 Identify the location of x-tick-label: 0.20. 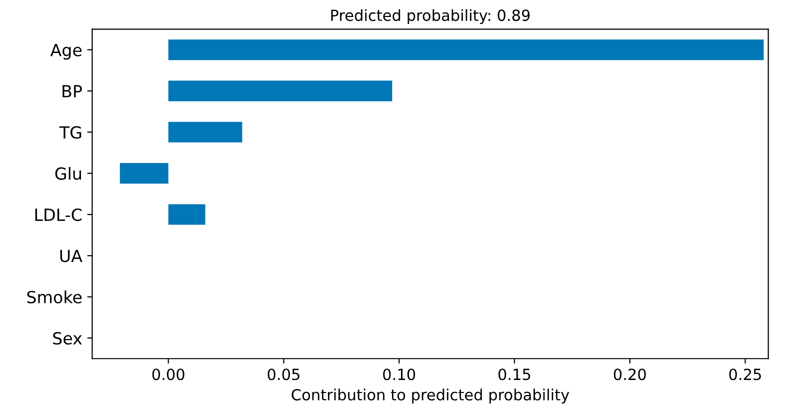
(630, 374).